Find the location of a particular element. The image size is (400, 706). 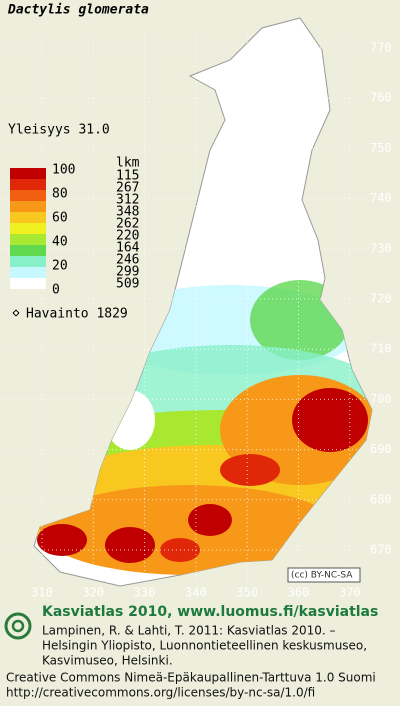

scale-label: 20 is located at coordinates (60, 266).